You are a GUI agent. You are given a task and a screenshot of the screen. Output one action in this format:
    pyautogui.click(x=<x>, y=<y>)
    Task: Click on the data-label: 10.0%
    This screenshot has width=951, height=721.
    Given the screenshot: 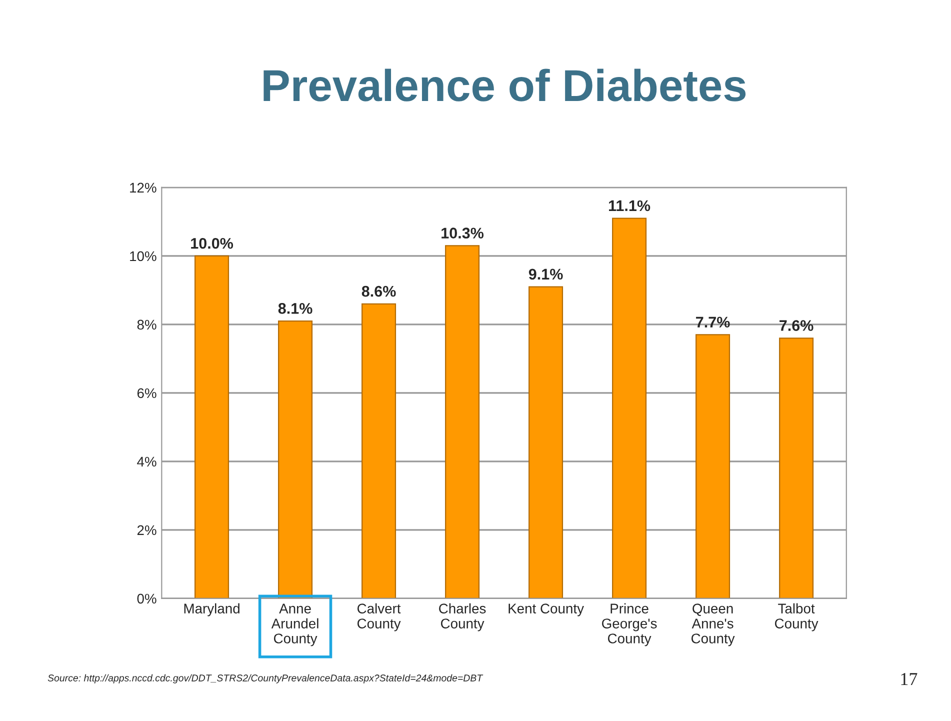 What is the action you would take?
    pyautogui.click(x=212, y=243)
    